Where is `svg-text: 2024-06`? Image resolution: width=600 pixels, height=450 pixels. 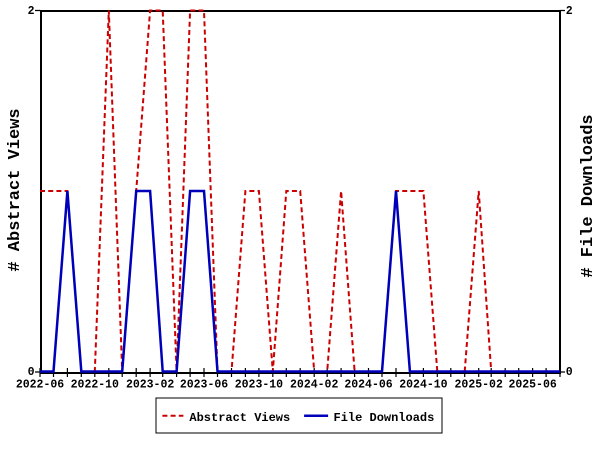 svg-text: 2024-06 is located at coordinates (368, 385).